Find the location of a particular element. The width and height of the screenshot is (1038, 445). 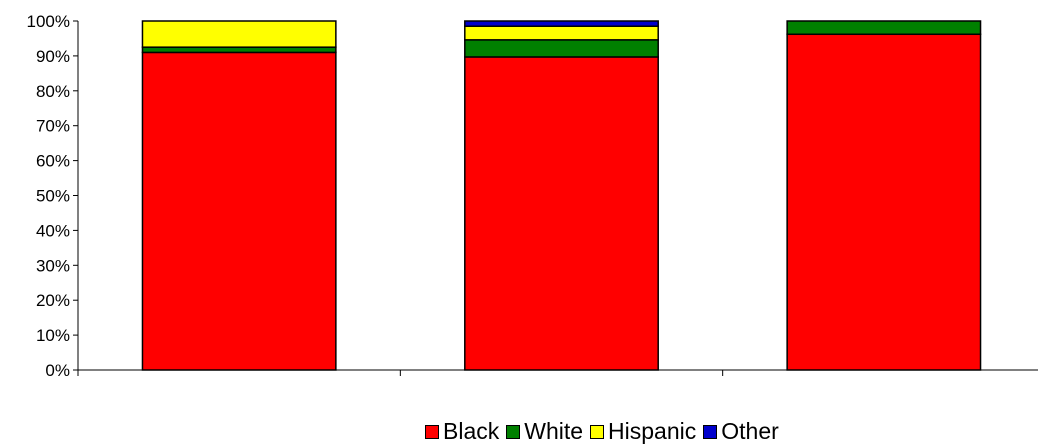

y-tick-label: 50% is located at coordinates (53, 196).